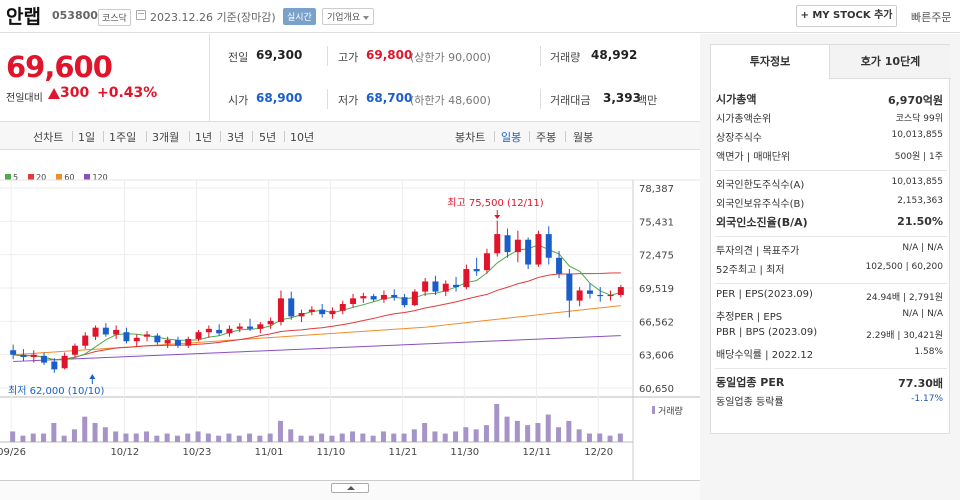  I want to click on period-3y-button: 3년, so click(236, 137).